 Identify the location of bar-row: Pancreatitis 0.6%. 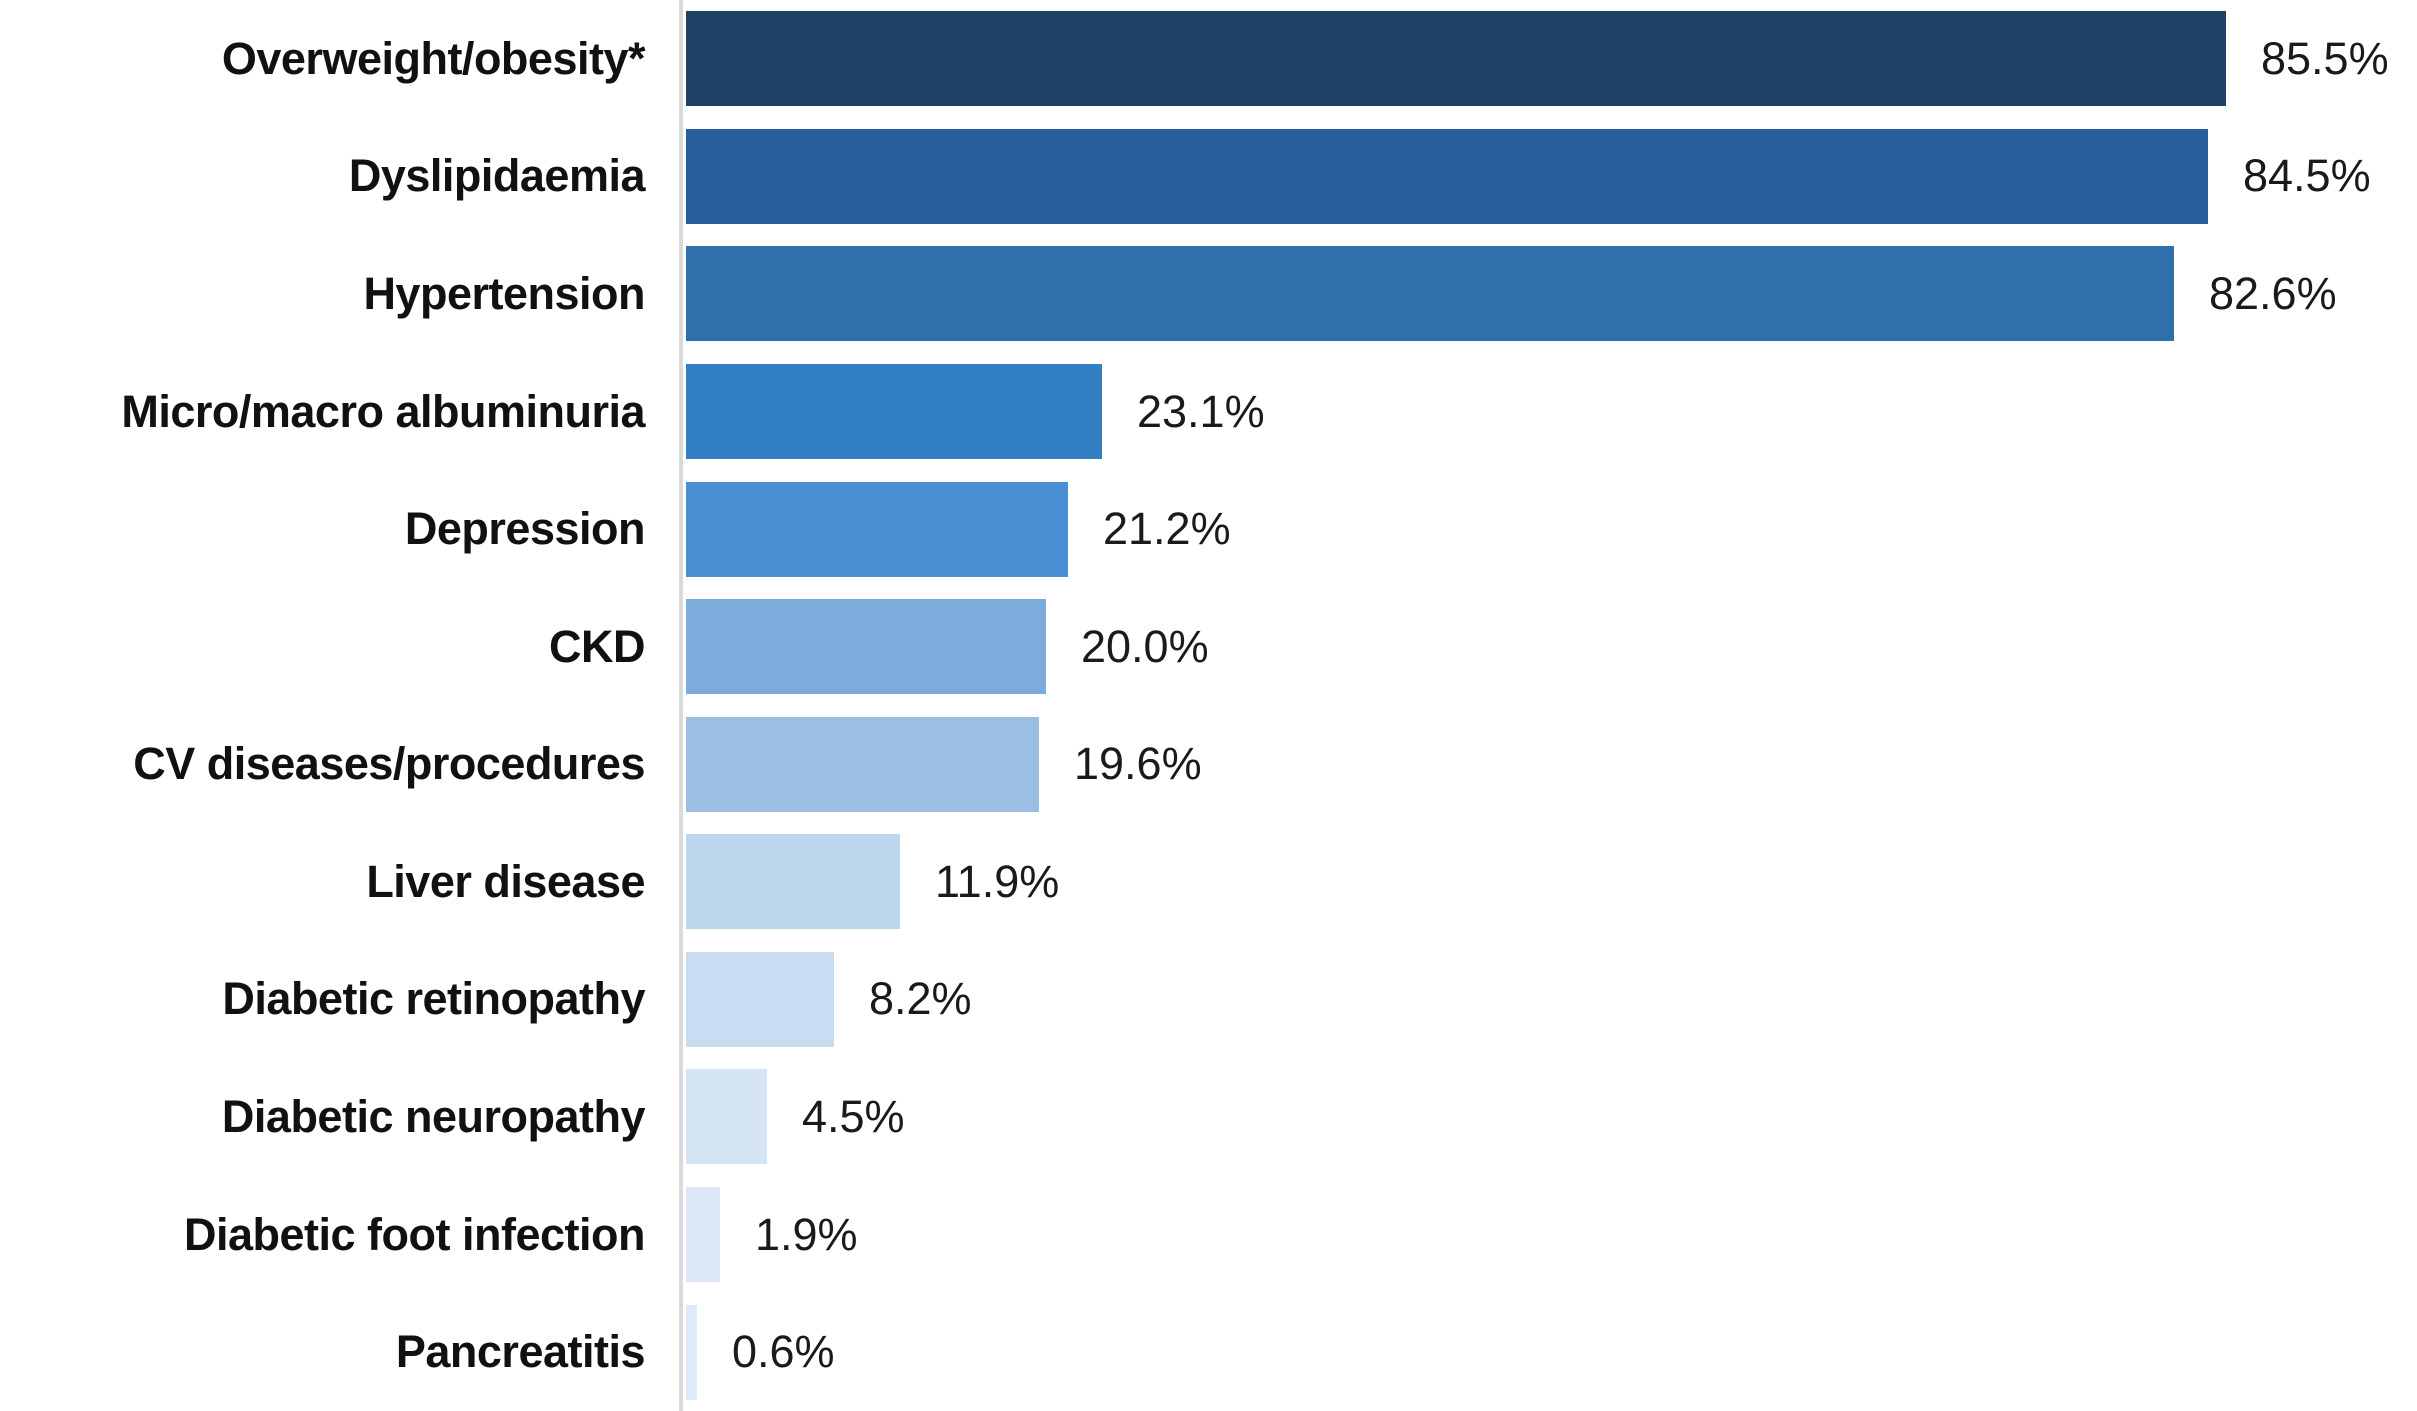
(1208, 1352).